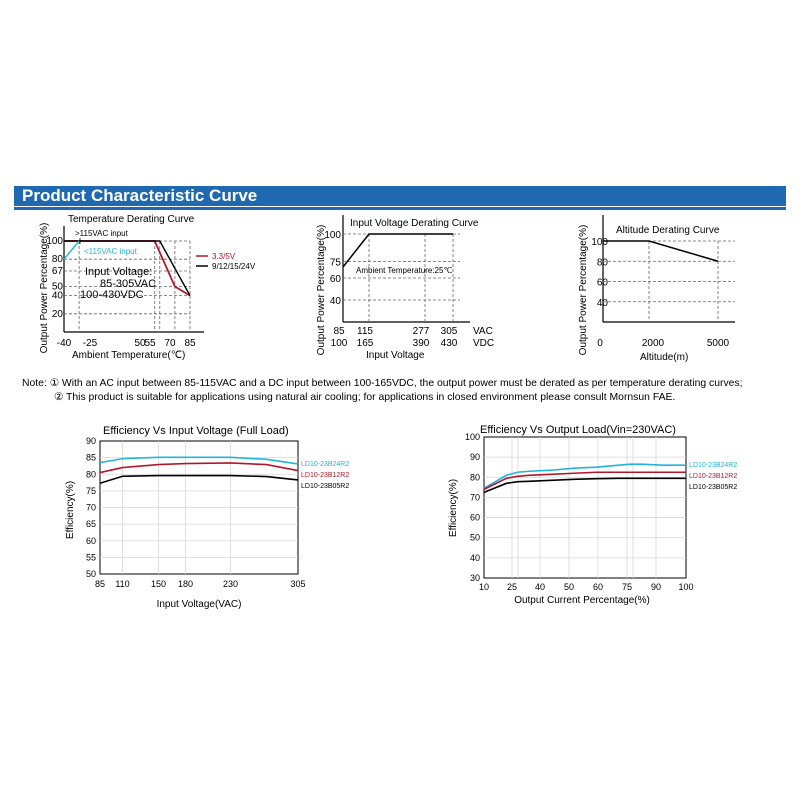  Describe the element at coordinates (713, 465) in the screenshot. I see `effout-legend-label: LD10-23B24R2` at that location.